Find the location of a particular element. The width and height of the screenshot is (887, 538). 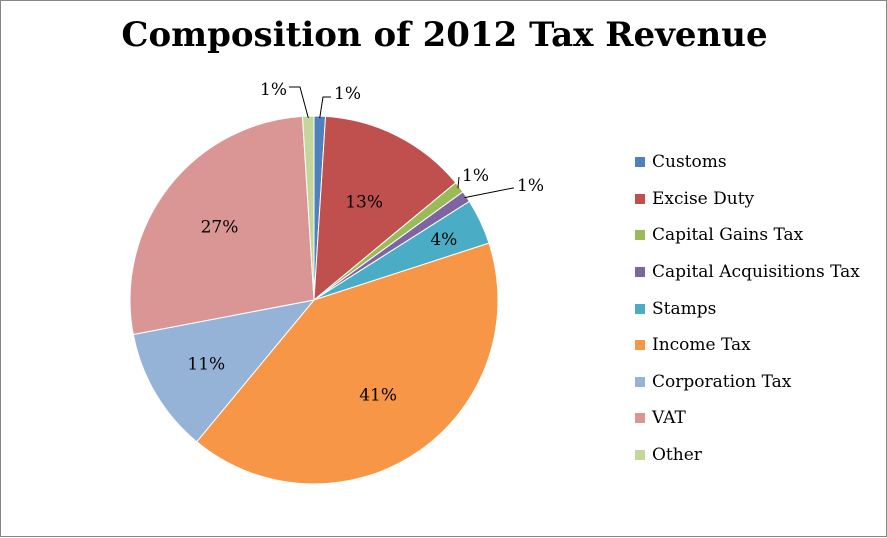

legend-label: Corporation Tax is located at coordinates (722, 381).